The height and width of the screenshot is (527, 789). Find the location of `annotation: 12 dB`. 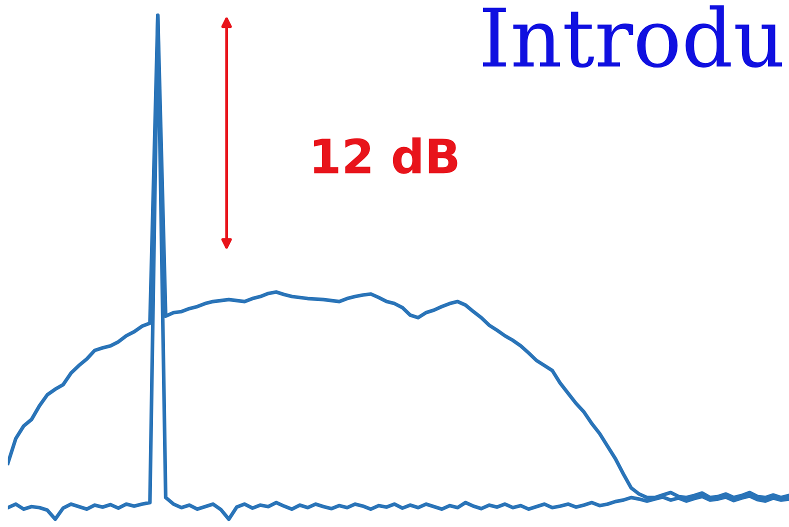

annotation: 12 dB is located at coordinates (386, 155).